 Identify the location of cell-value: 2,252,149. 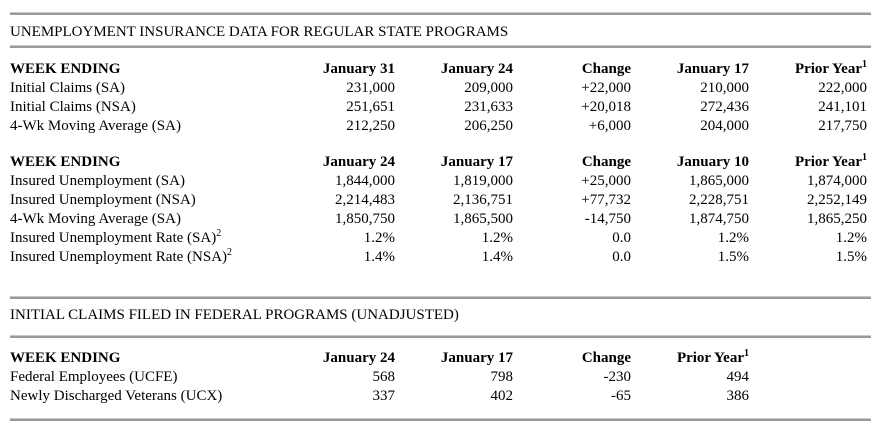
(837, 200).